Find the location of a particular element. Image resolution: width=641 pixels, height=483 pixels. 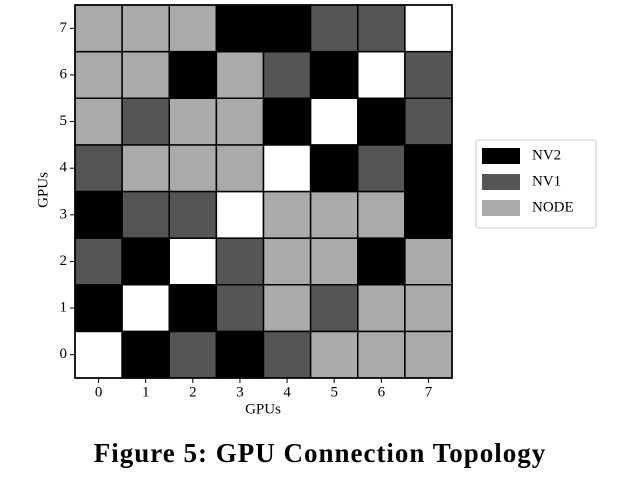

y-tick-label: 3 is located at coordinates (64, 214).